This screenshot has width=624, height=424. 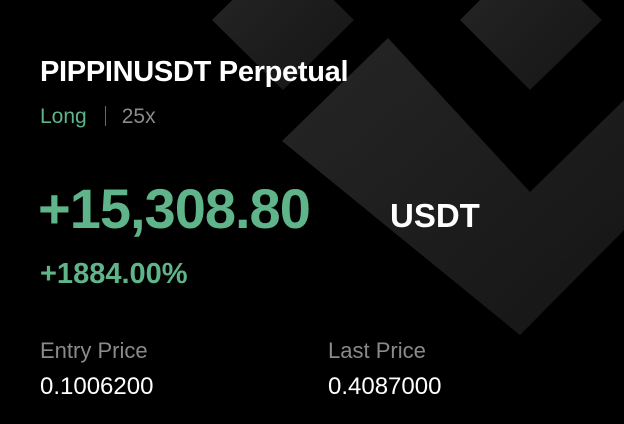 I want to click on bg-diamond-right, so click(x=531, y=45).